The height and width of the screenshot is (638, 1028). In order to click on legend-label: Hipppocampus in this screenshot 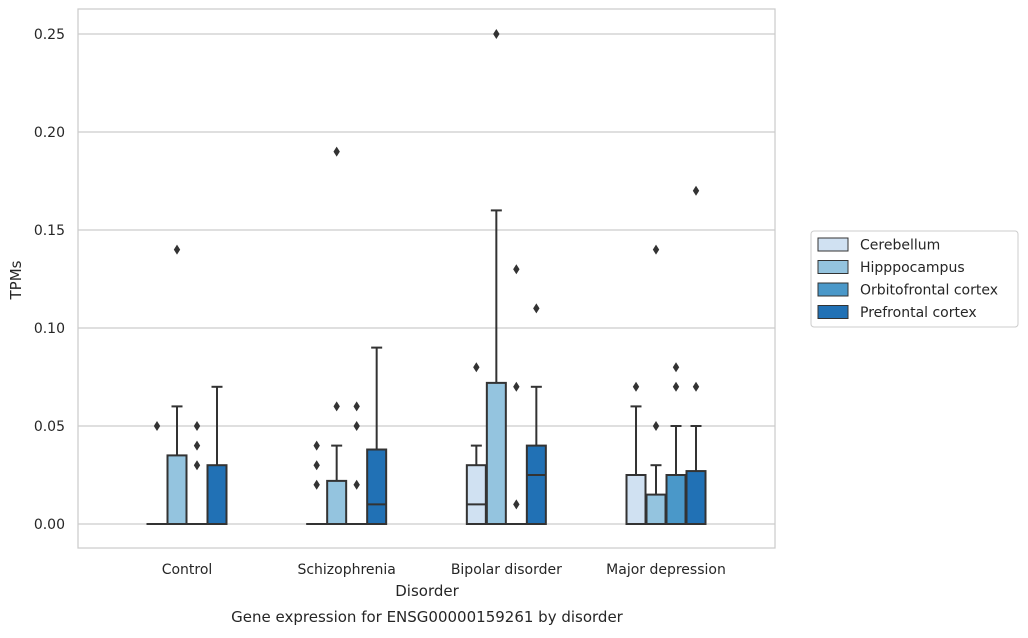, I will do `click(912, 268)`.